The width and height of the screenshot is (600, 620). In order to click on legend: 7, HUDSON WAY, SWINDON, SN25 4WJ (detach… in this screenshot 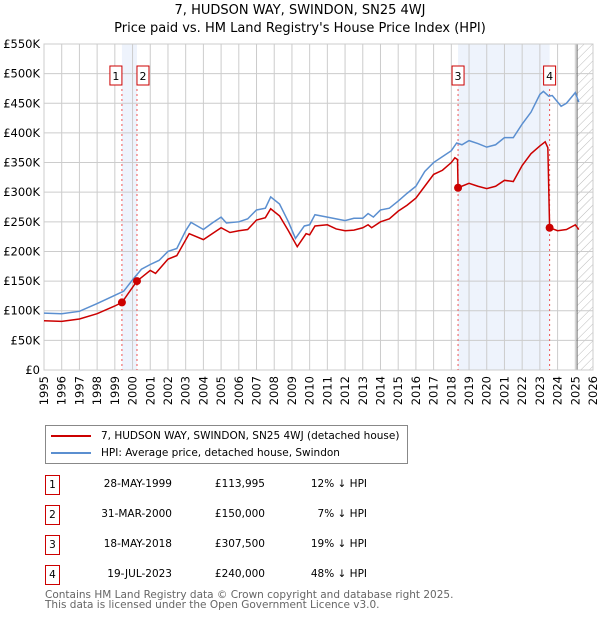, I will do `click(226, 444)`.